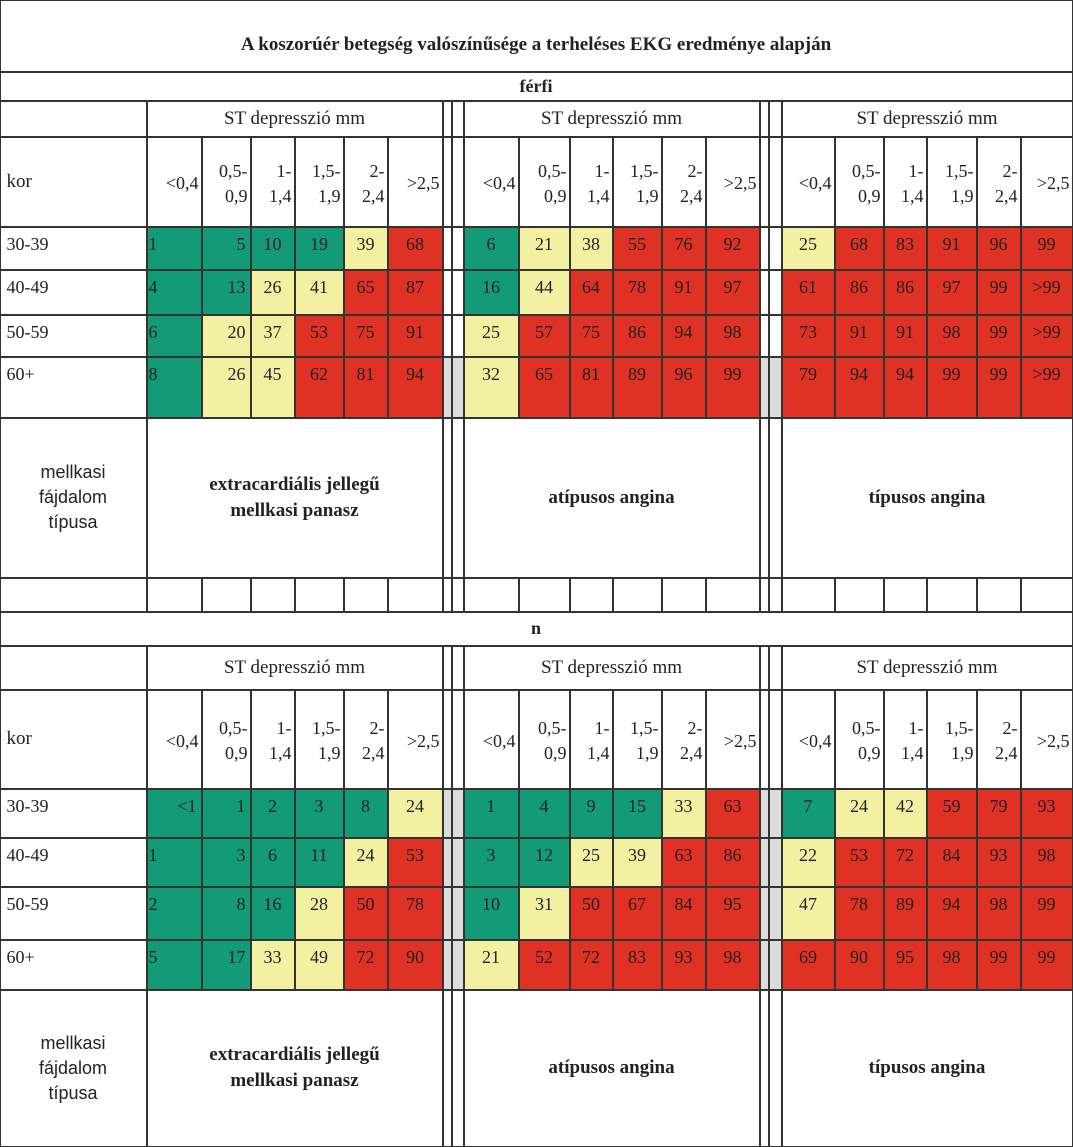 This screenshot has height=1147, width=1073. What do you see at coordinates (859, 964) in the screenshot?
I see `probability-cell: 90` at bounding box center [859, 964].